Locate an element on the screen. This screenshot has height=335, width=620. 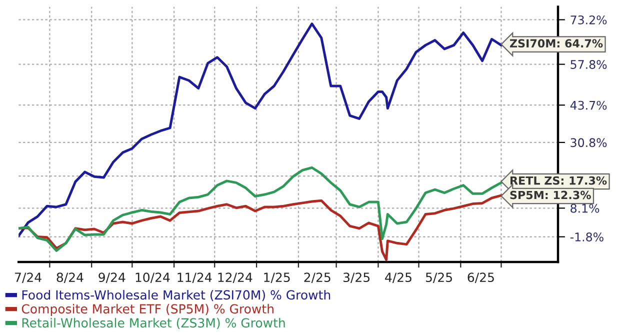
annotation: SP5M: 12.3% is located at coordinates (550, 195).